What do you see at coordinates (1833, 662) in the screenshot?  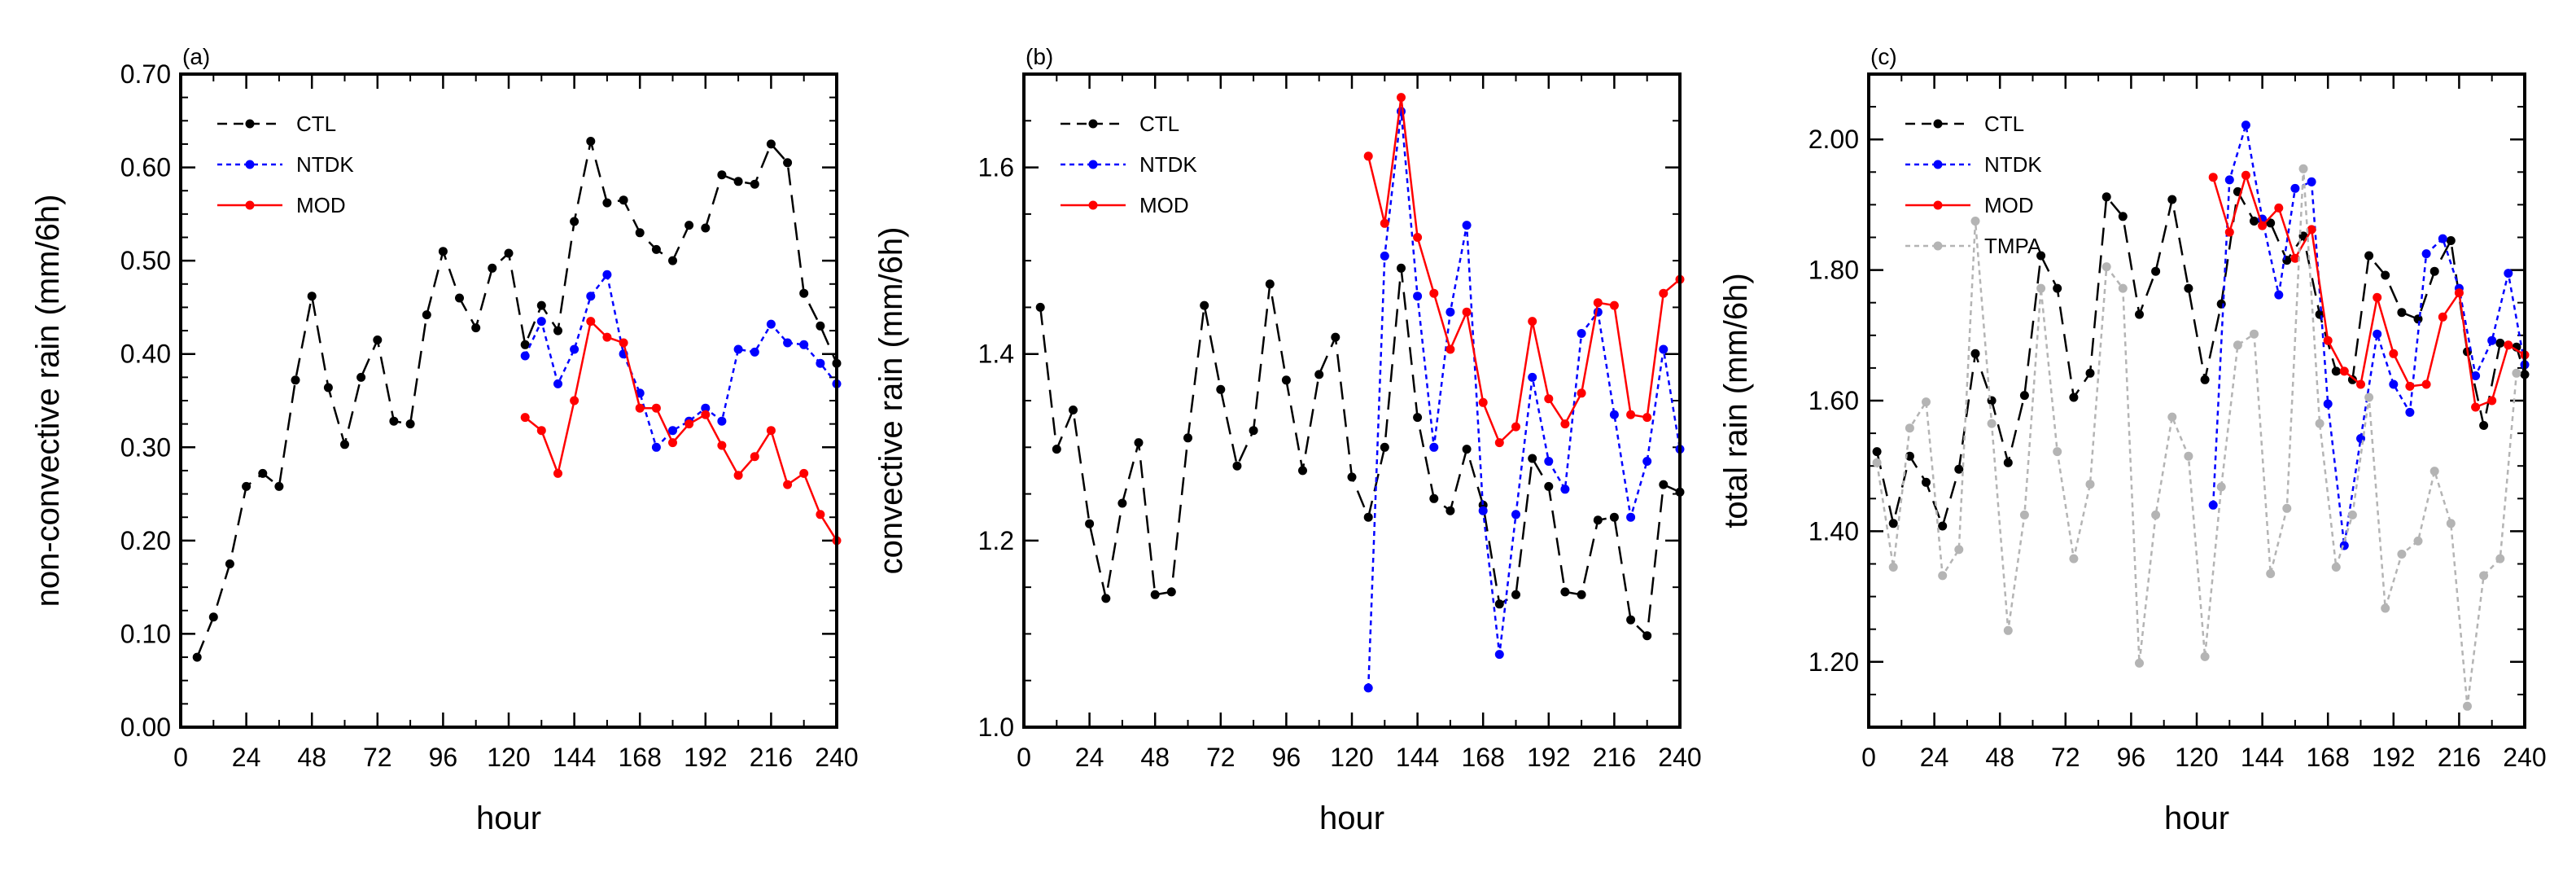 I see `y-tick-label: 1.20` at bounding box center [1833, 662].